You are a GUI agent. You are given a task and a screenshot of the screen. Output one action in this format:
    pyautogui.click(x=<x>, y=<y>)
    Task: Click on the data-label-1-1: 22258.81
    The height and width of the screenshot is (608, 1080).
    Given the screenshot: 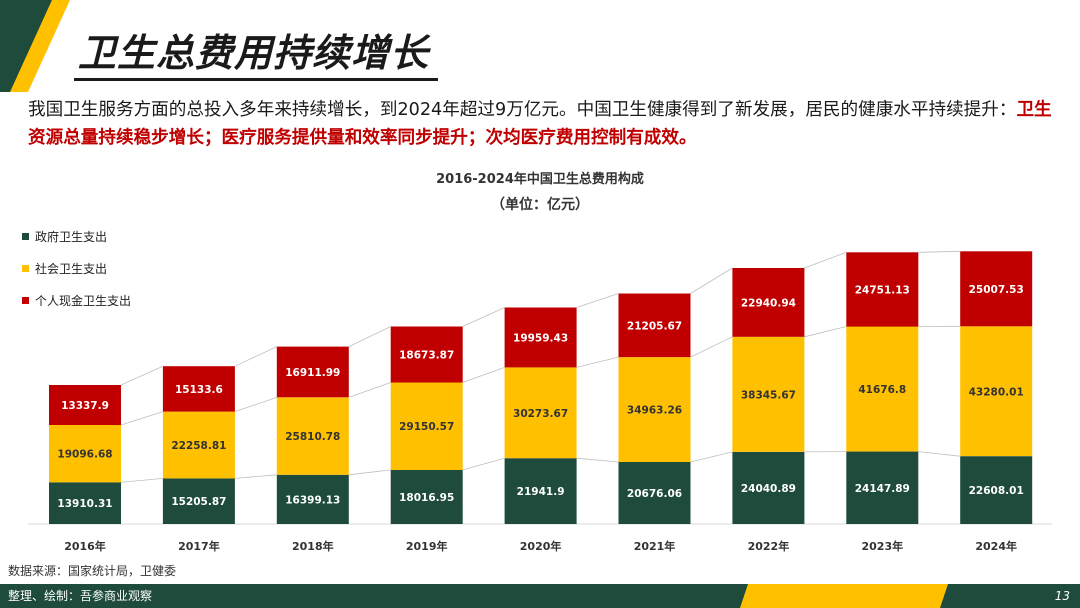 What is the action you would take?
    pyautogui.click(x=198, y=446)
    